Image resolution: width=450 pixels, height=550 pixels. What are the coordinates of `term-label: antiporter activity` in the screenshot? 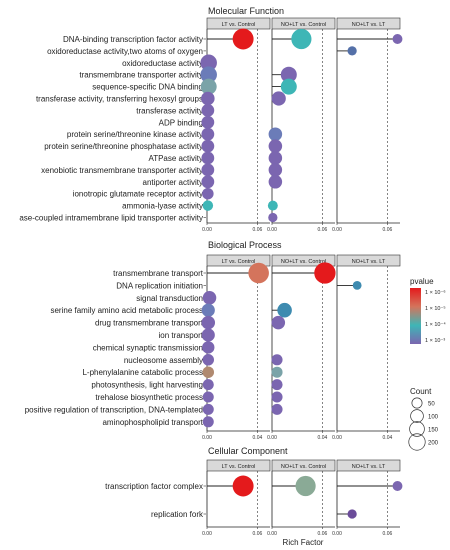 It's located at (173, 182).